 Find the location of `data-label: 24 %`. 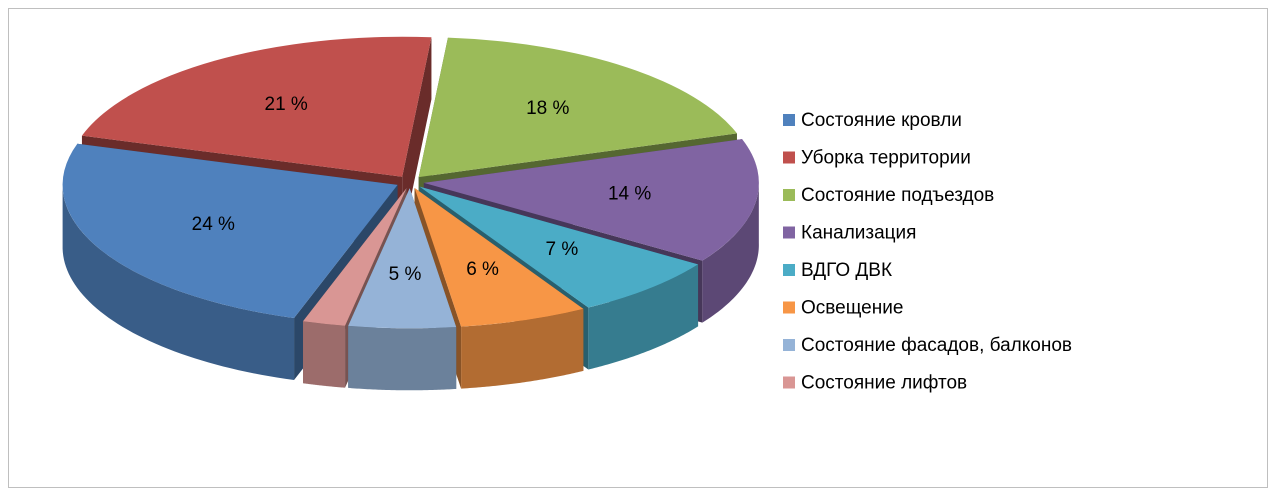

data-label: 24 % is located at coordinates (213, 224).